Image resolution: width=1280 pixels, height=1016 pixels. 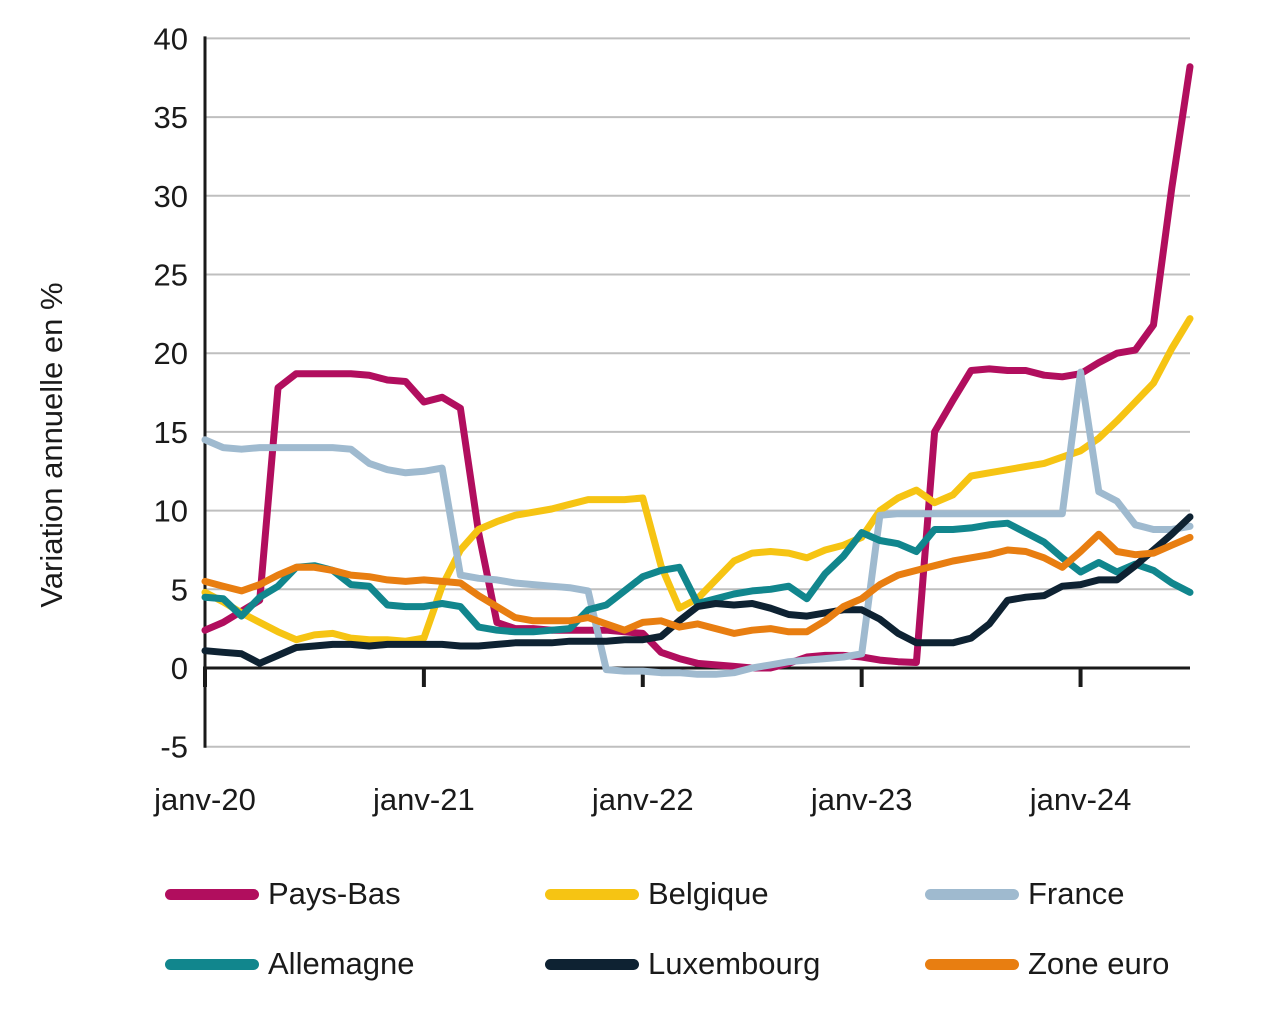 I want to click on legend-label: Allemagne, so click(x=341, y=963).